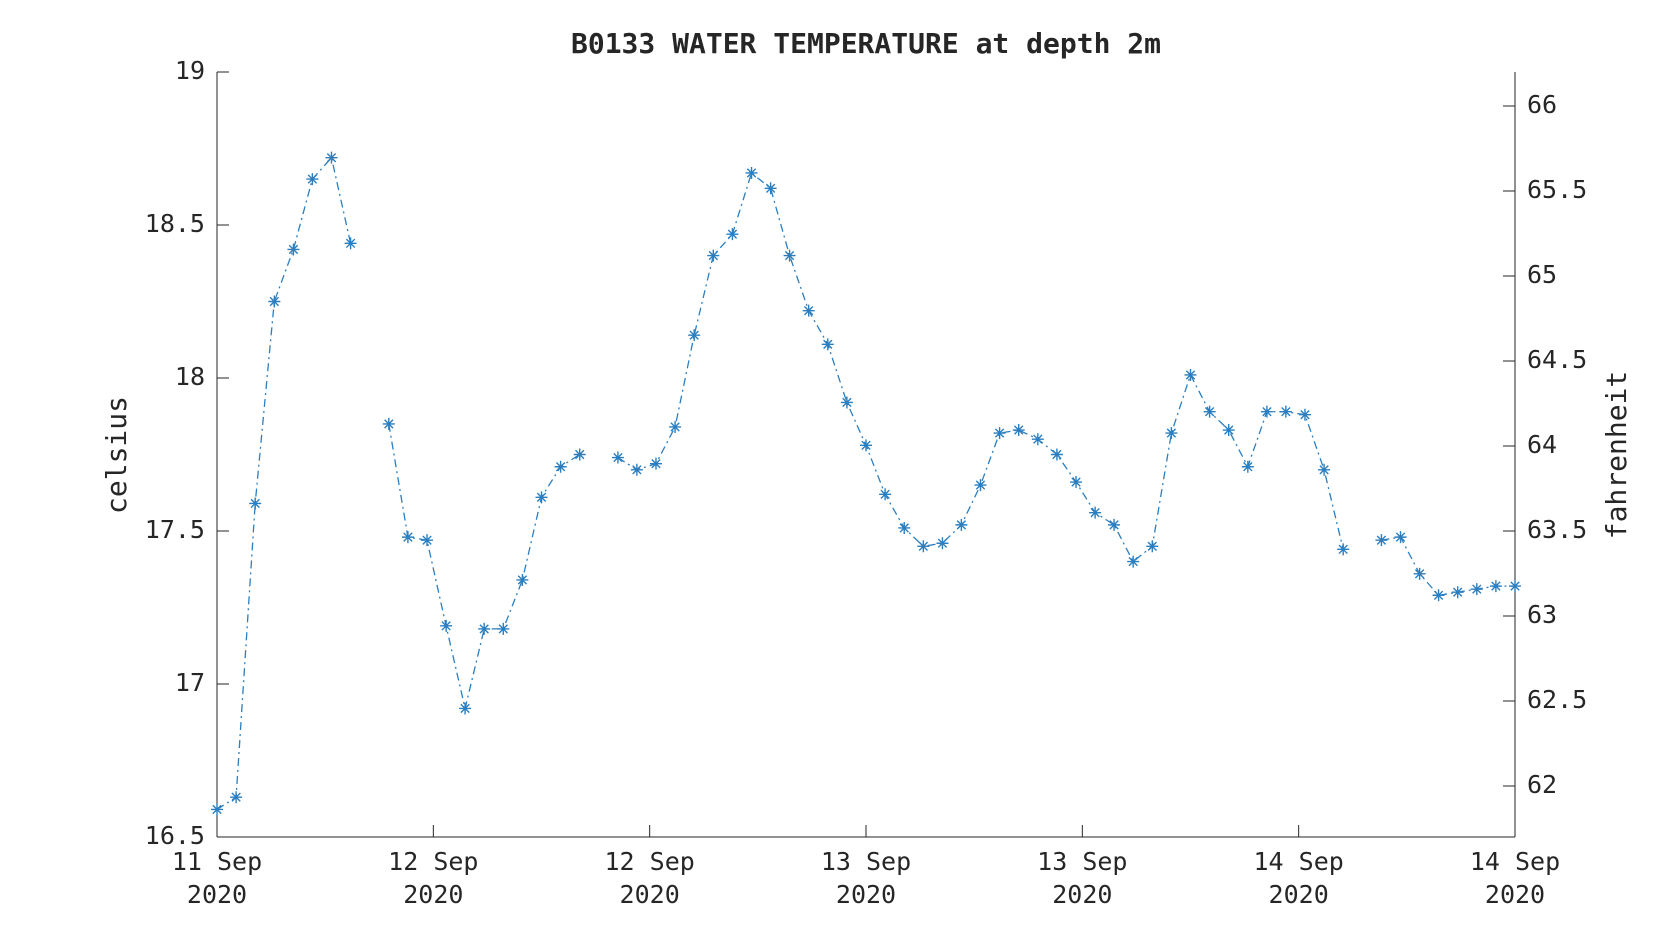  I want to click on y2-tick-label: 63.5, so click(1557, 529).